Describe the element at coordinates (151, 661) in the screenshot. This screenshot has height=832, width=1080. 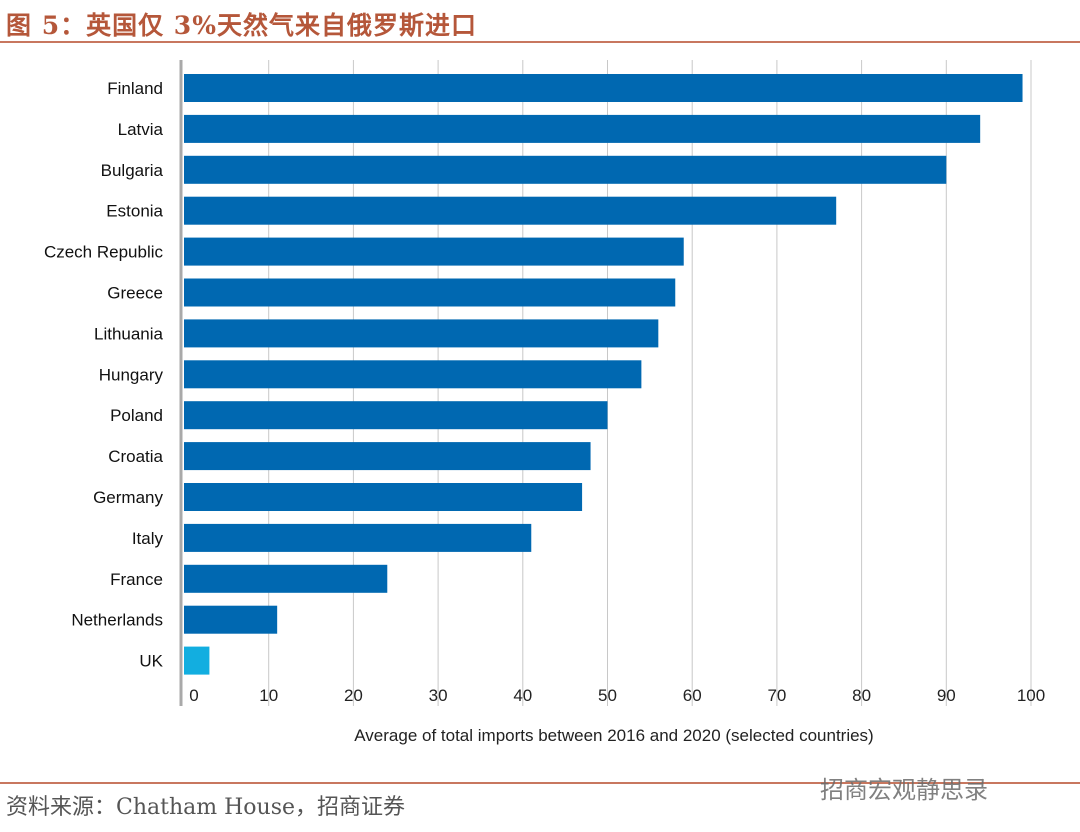
I see `category-label: UK` at that location.